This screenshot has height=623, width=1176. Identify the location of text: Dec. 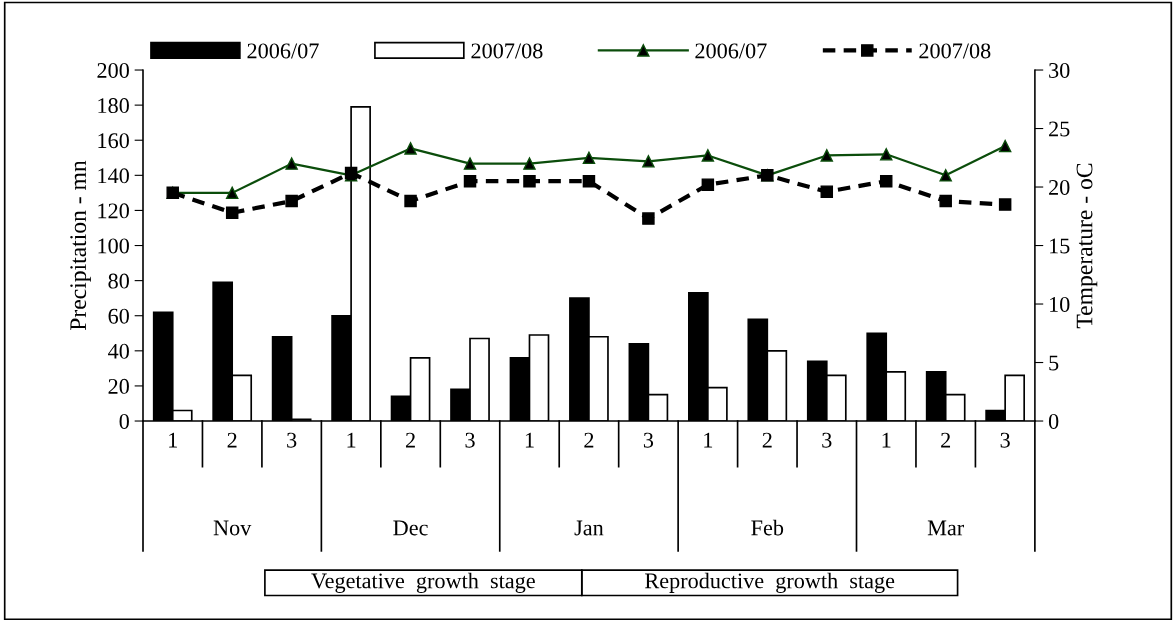
(410, 528).